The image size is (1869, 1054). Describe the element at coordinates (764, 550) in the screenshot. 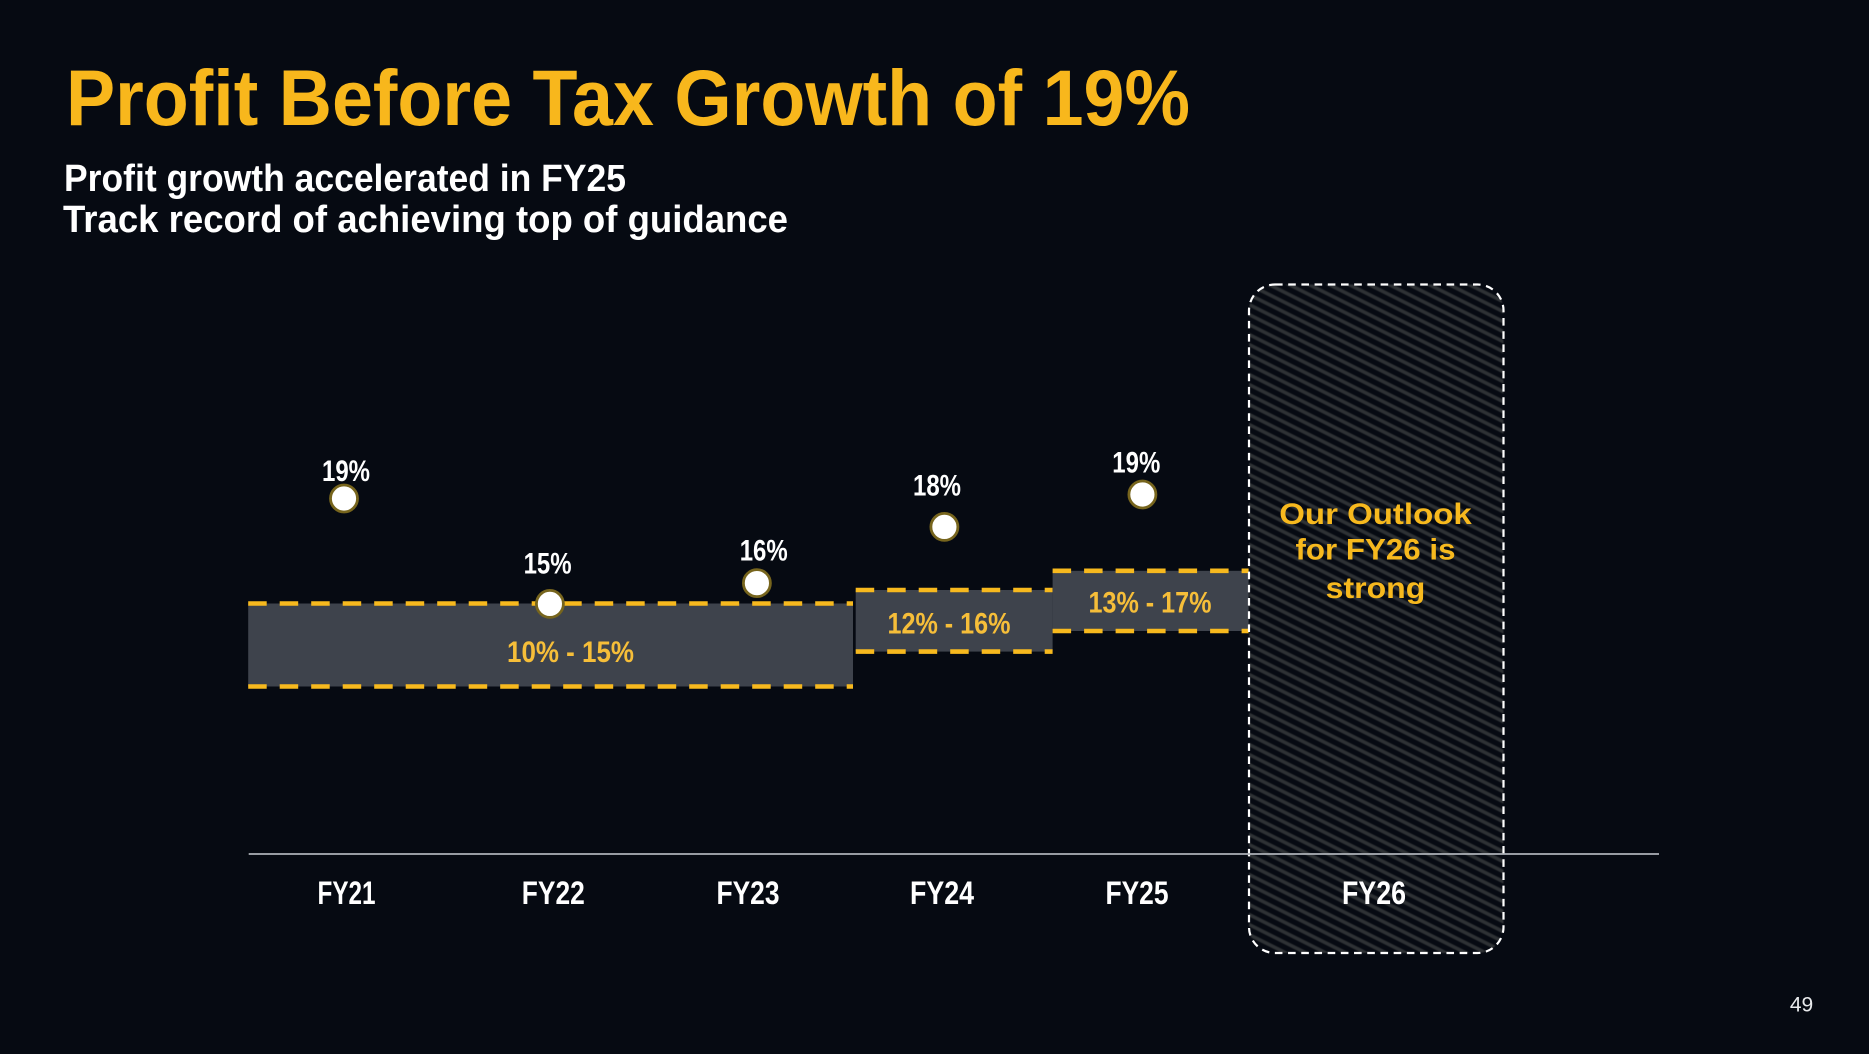

I see `svg-text: 16%` at that location.